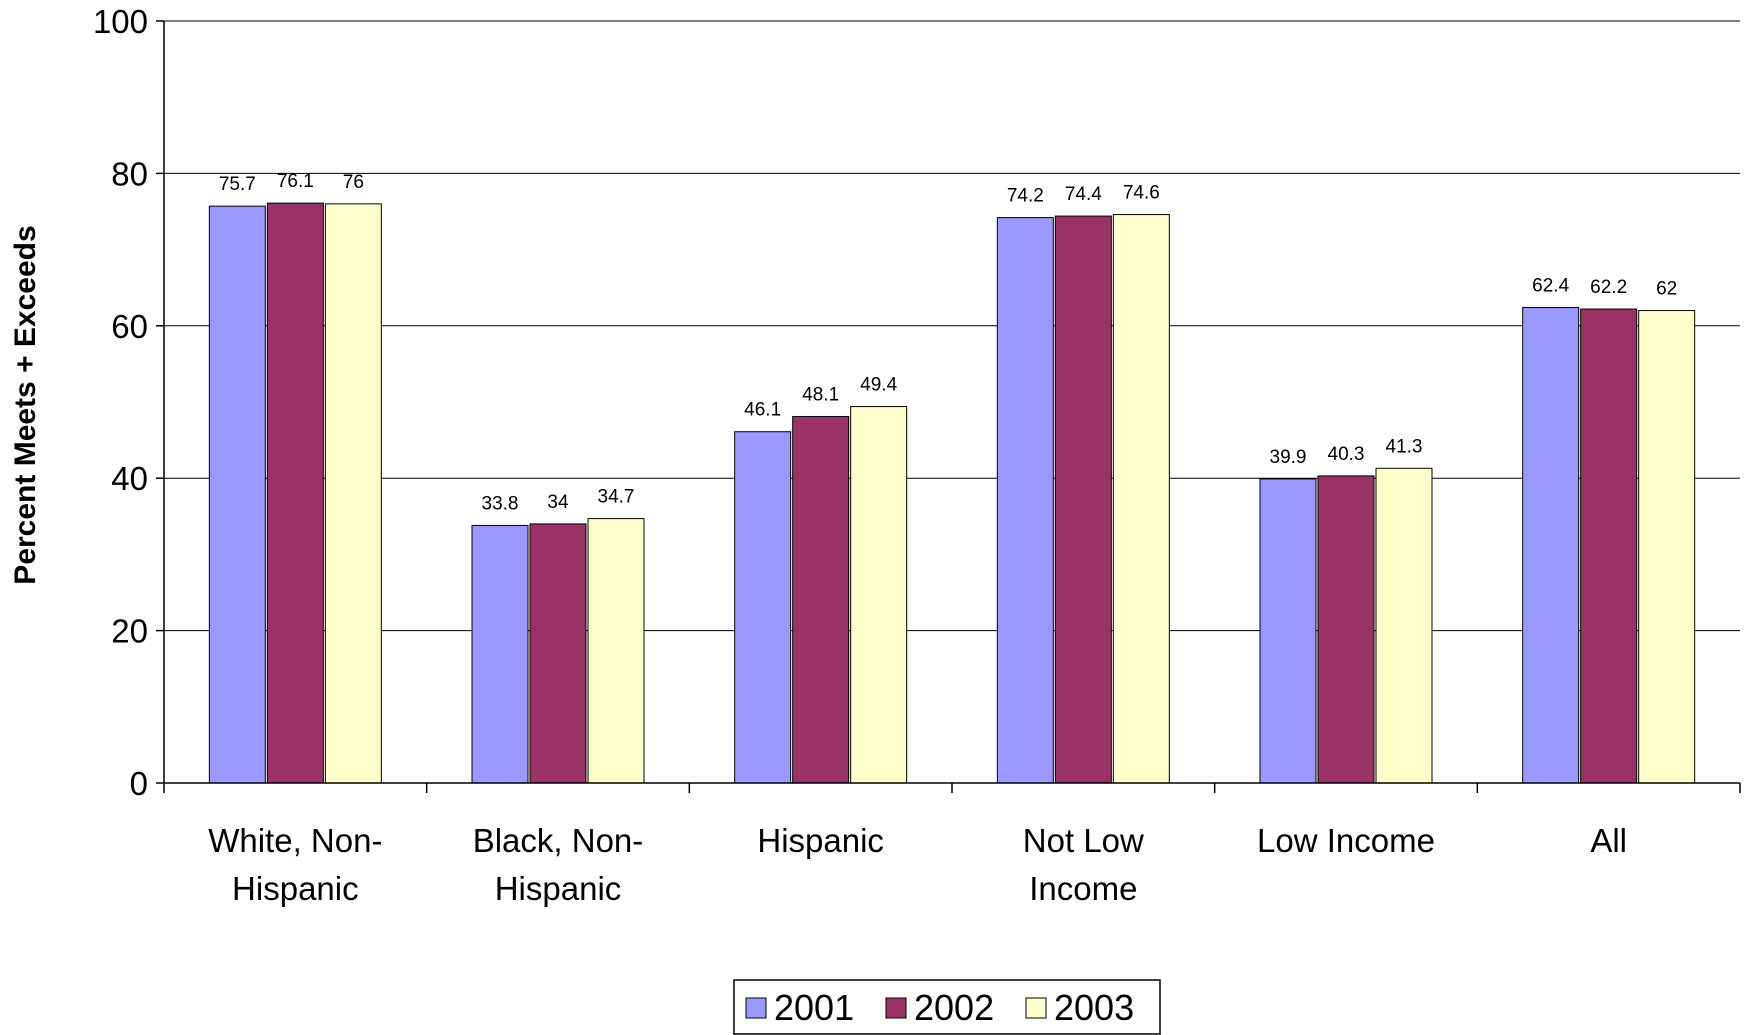  Describe the element at coordinates (129, 631) in the screenshot. I see `y-tick-label: 20` at that location.